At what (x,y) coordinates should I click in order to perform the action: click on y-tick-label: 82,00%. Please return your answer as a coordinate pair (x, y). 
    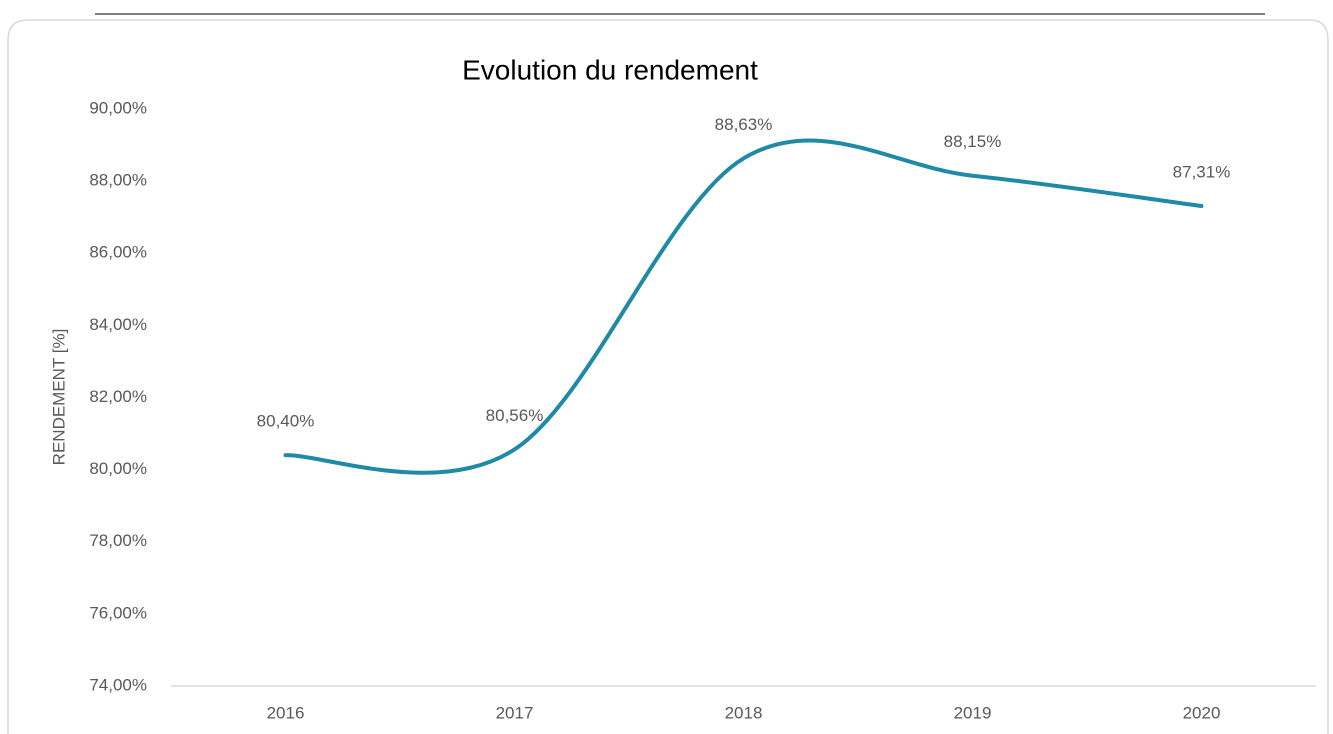
    Looking at the image, I should click on (118, 396).